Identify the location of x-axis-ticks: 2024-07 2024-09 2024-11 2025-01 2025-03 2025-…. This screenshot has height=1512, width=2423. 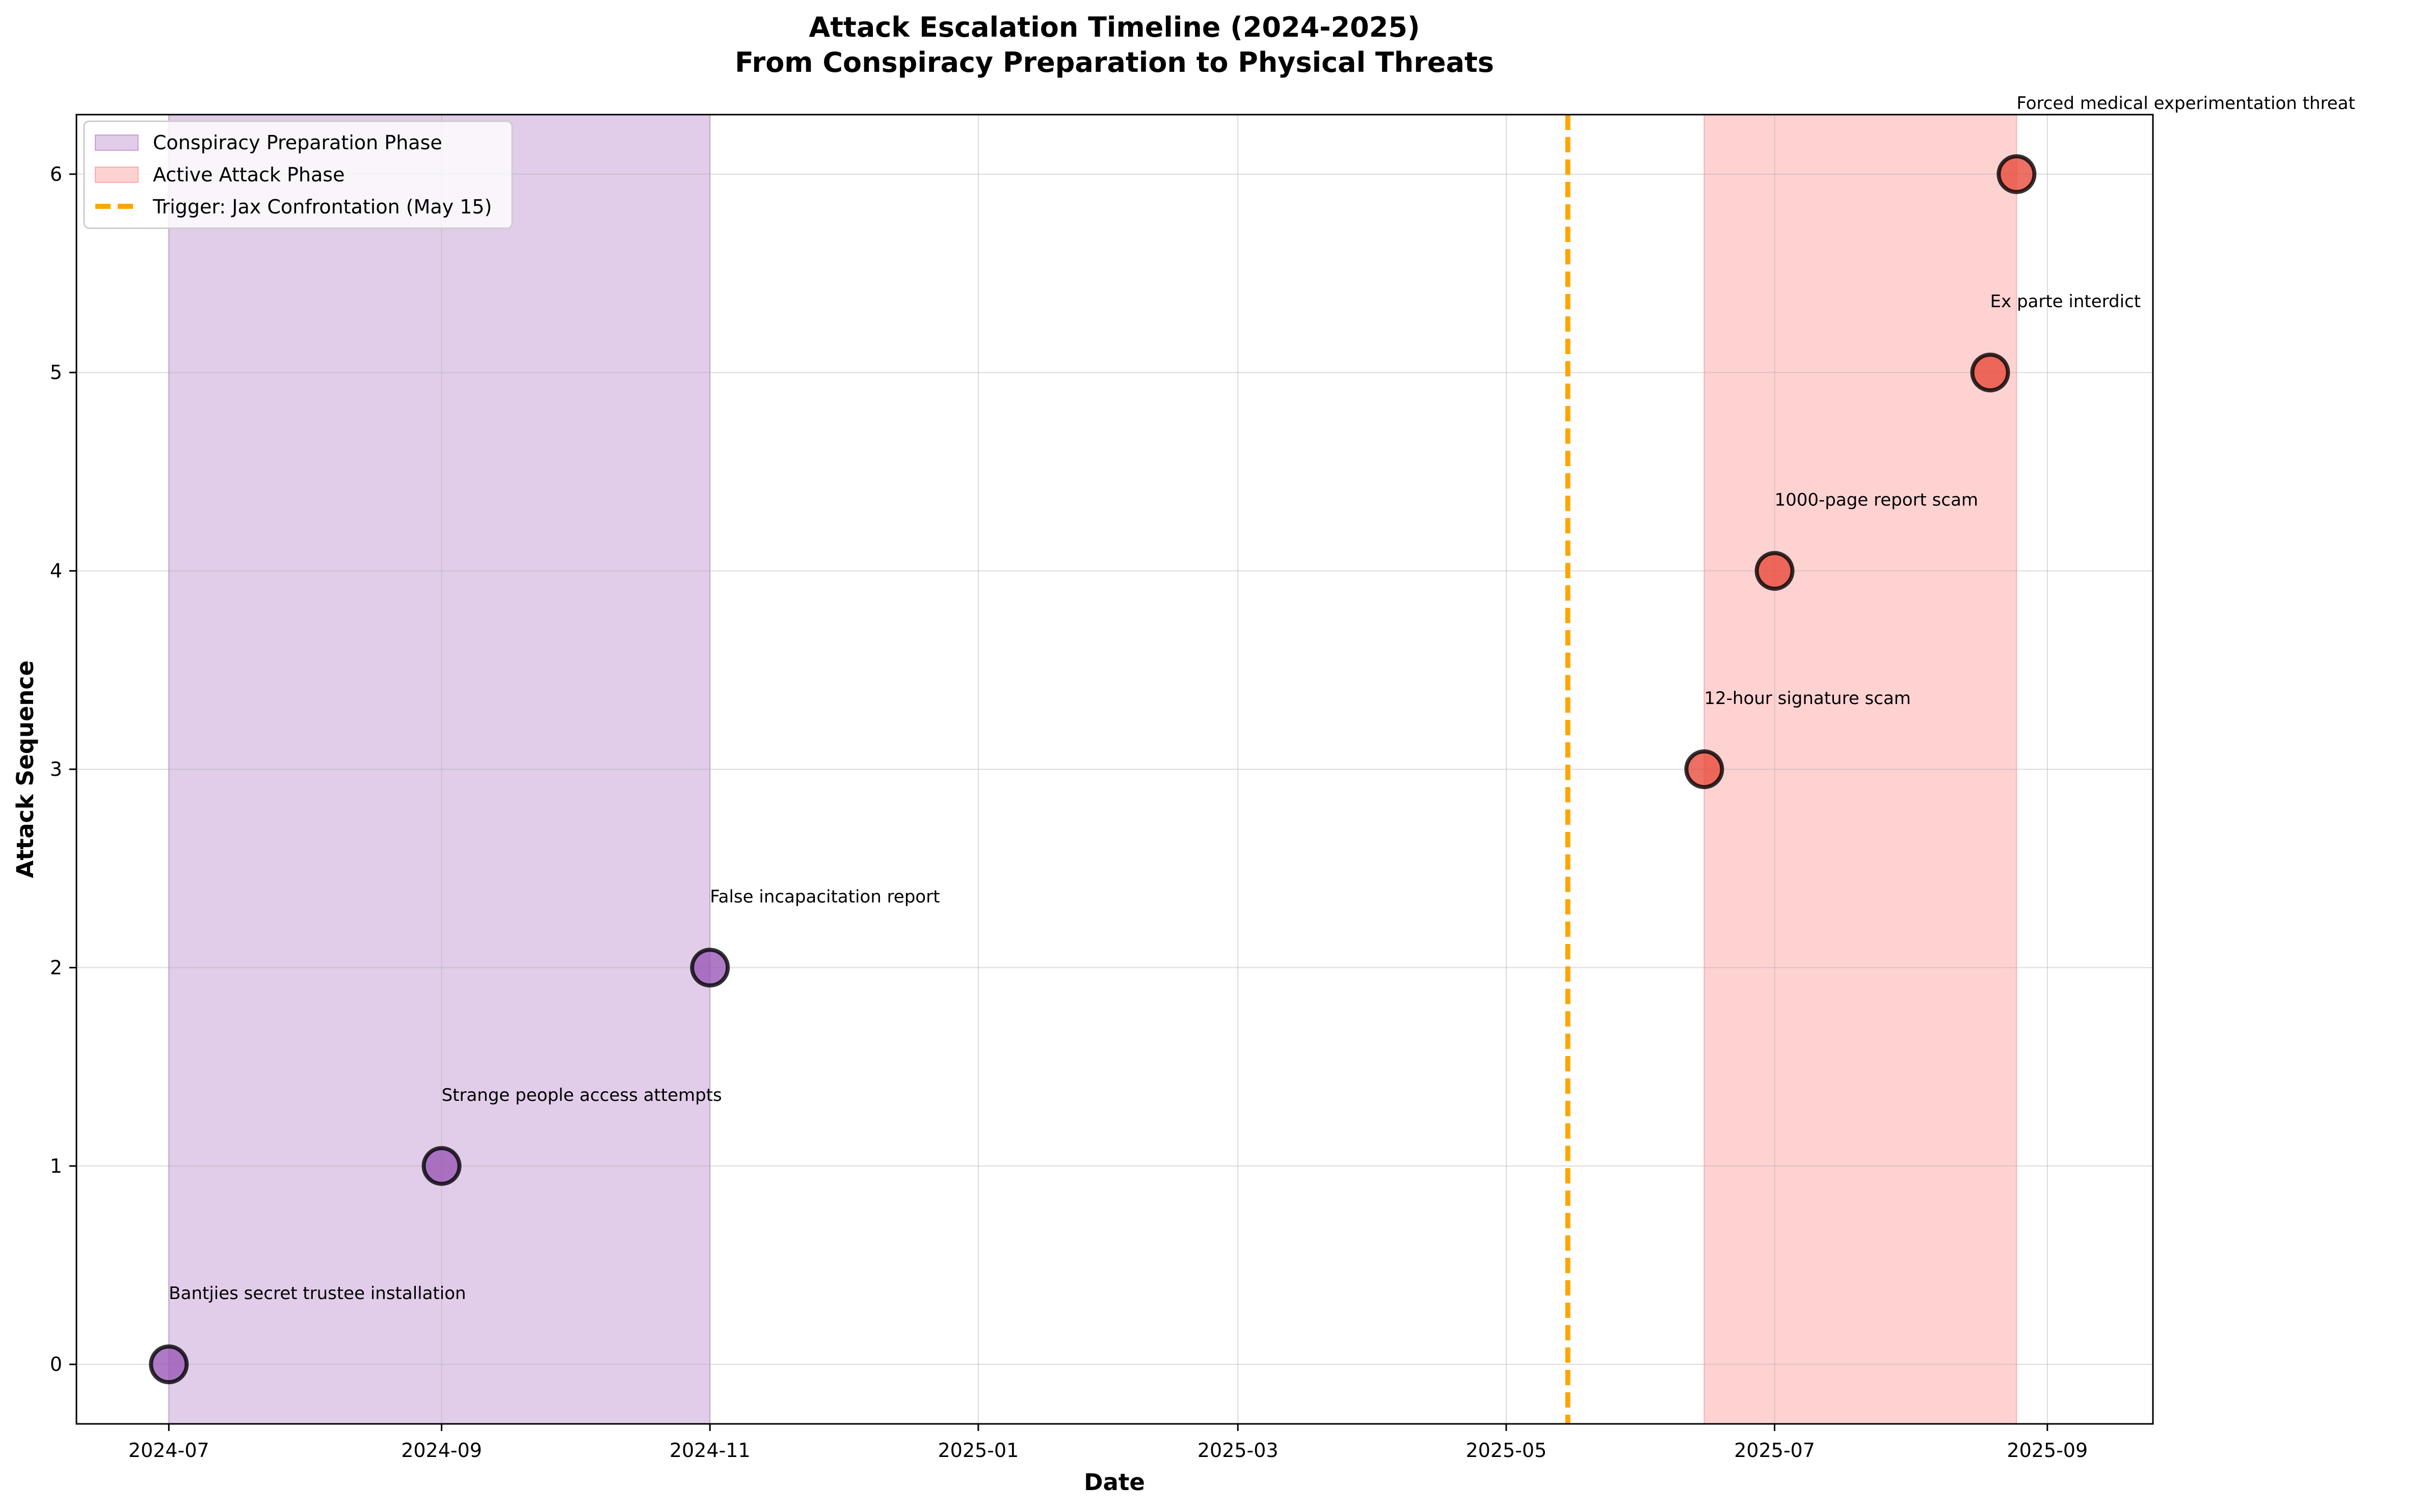
(1108, 1443).